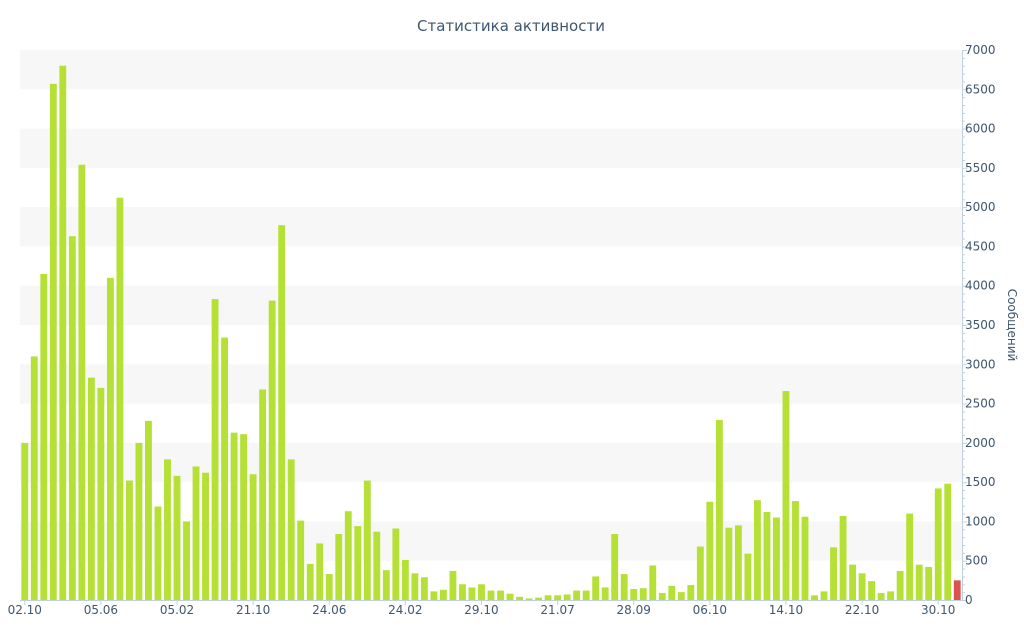  Describe the element at coordinates (957, 590) in the screenshot. I see `highlight-bar` at that location.